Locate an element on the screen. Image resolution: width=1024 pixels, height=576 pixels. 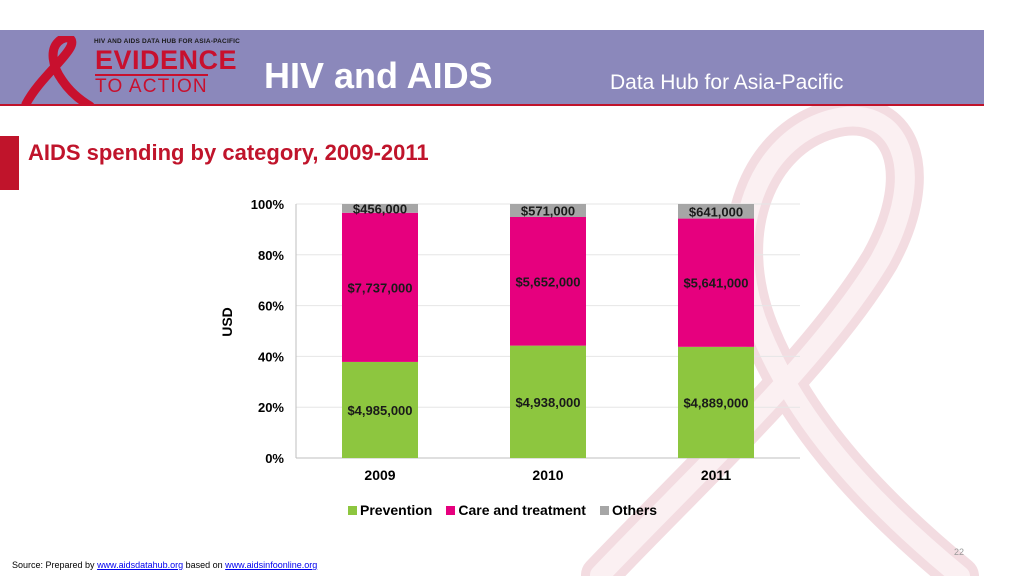
data-label: $5,641,000 is located at coordinates (715, 283).